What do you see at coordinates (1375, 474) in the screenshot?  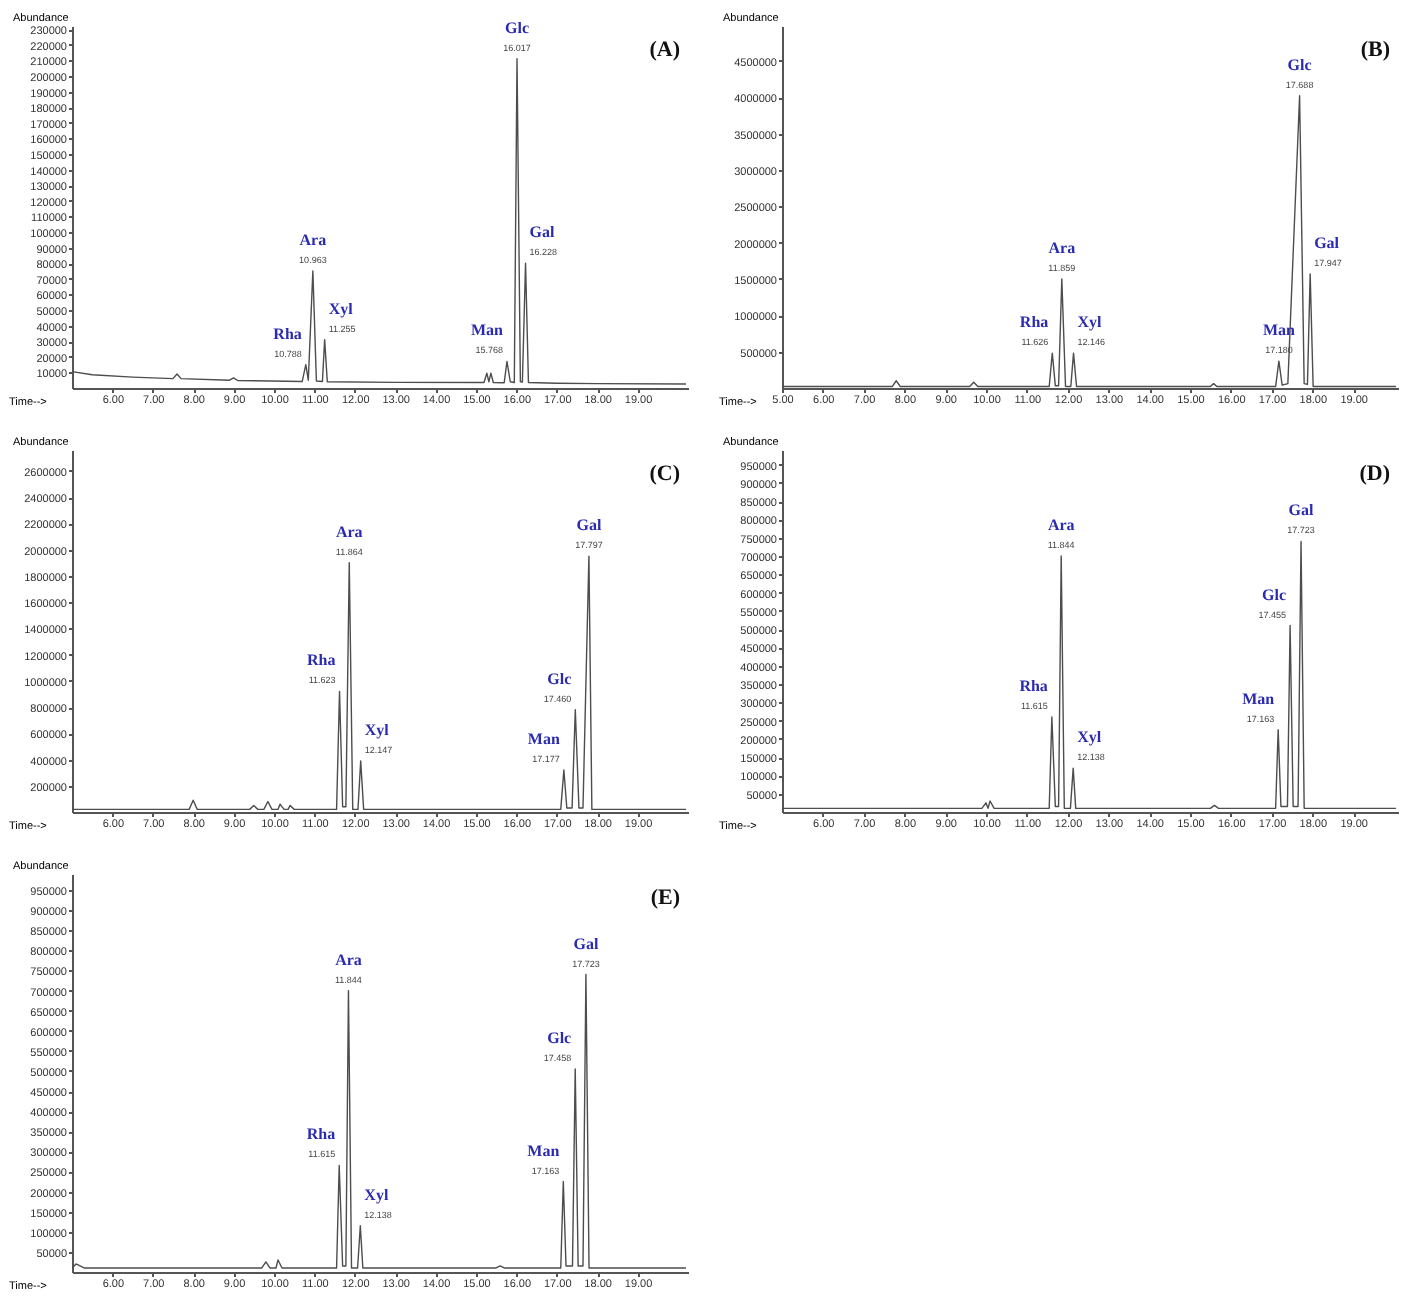 I see `text: (D)` at bounding box center [1375, 474].